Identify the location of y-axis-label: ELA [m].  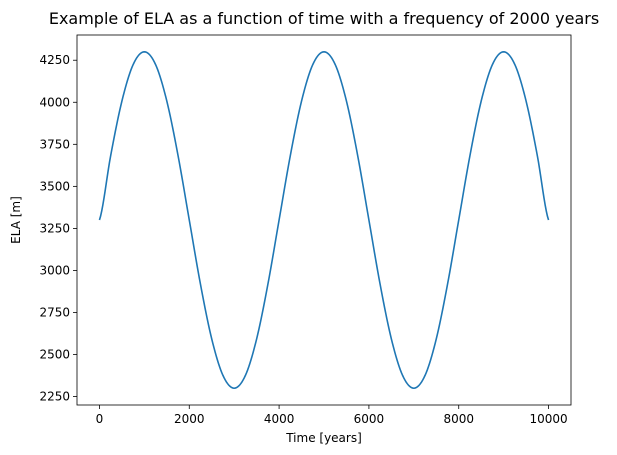
(16, 220).